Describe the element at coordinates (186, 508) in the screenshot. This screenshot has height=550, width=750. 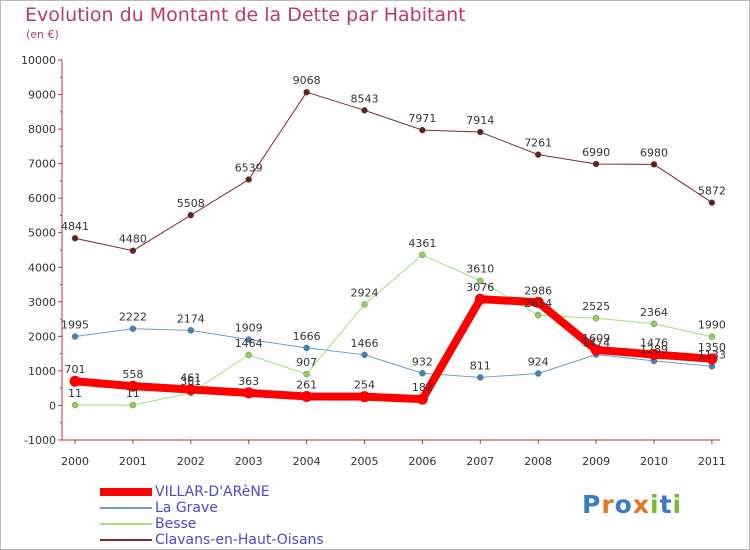
I see `legend-label: La Grave` at that location.